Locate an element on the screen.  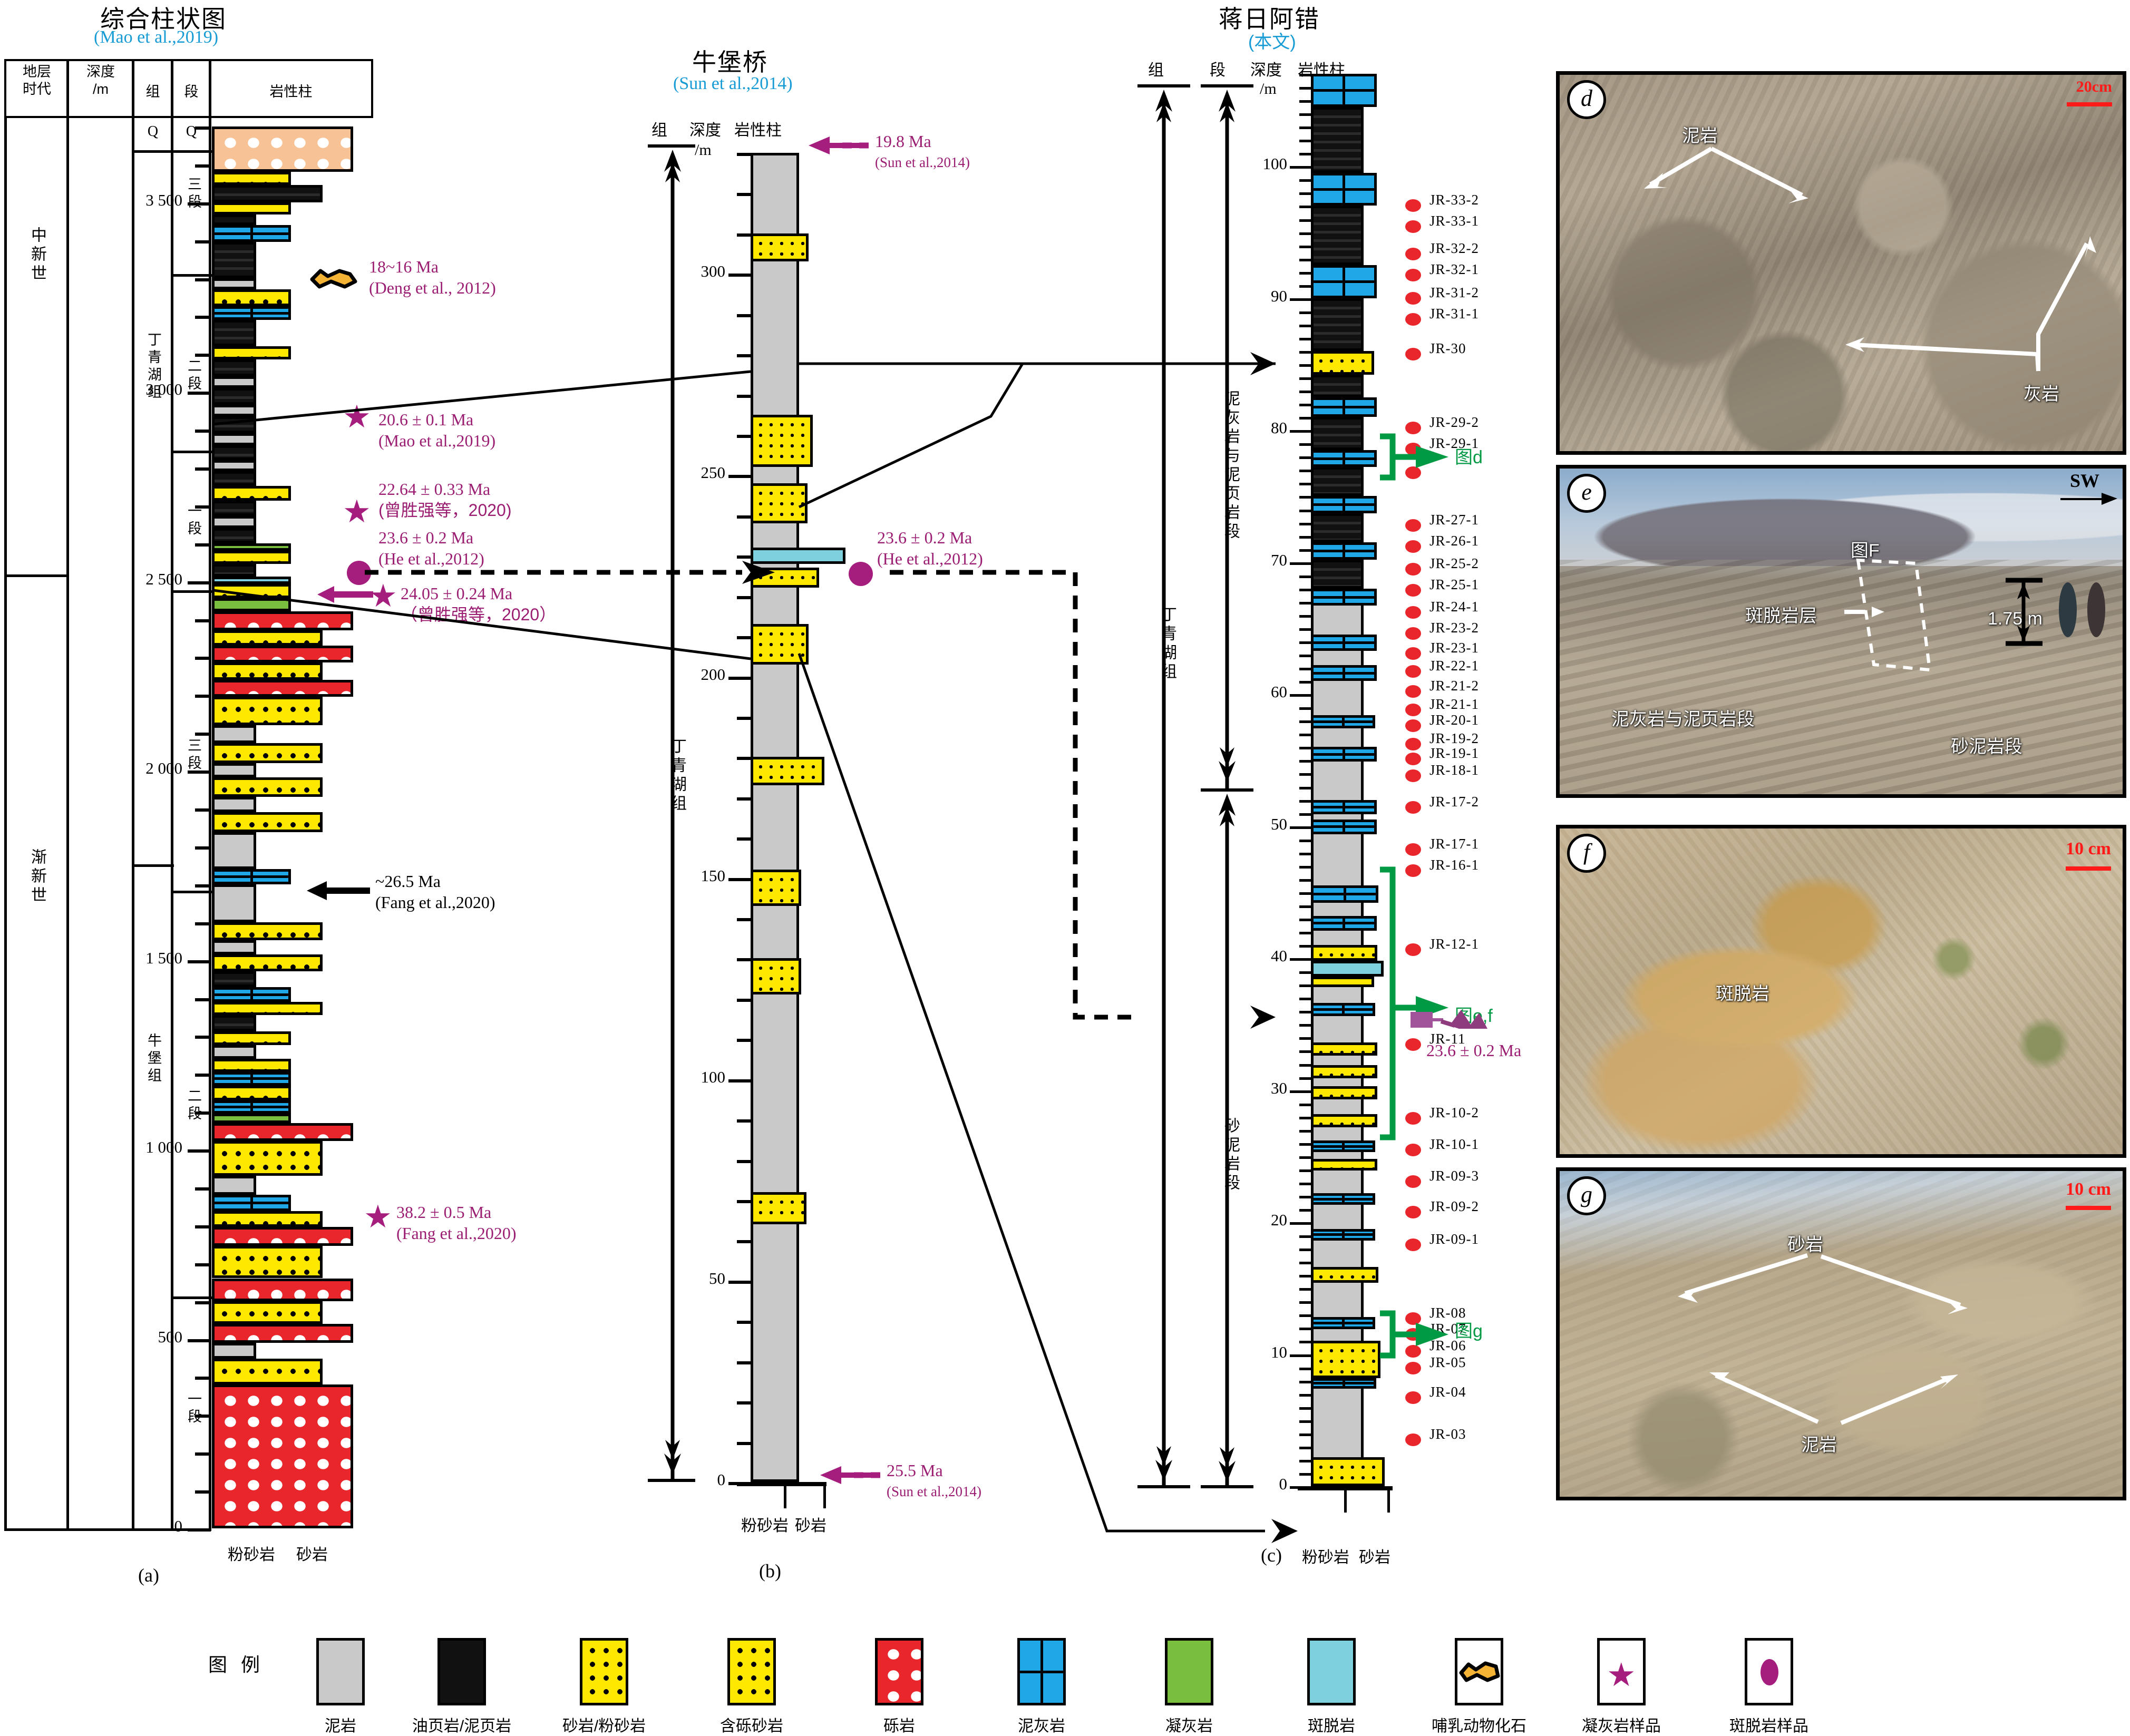
panel-c-annotation-age: 23.6 ± 0.2 Ma is located at coordinates (1474, 1050).